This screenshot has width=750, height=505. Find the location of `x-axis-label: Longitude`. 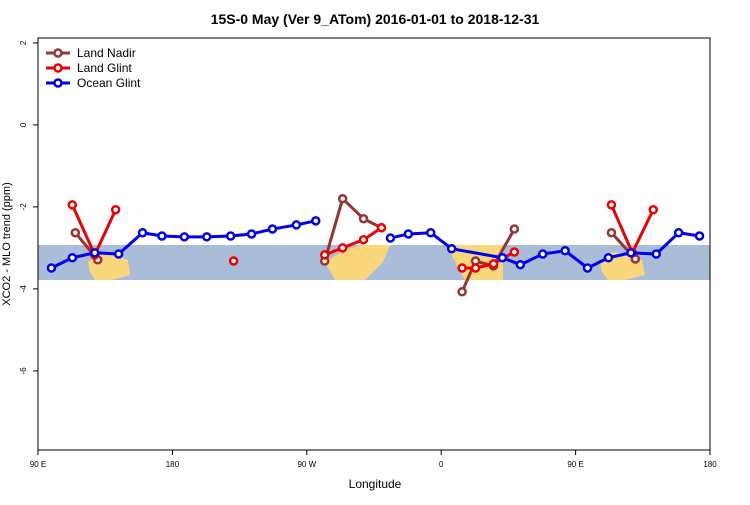

x-axis-label: Longitude is located at coordinates (375, 484).